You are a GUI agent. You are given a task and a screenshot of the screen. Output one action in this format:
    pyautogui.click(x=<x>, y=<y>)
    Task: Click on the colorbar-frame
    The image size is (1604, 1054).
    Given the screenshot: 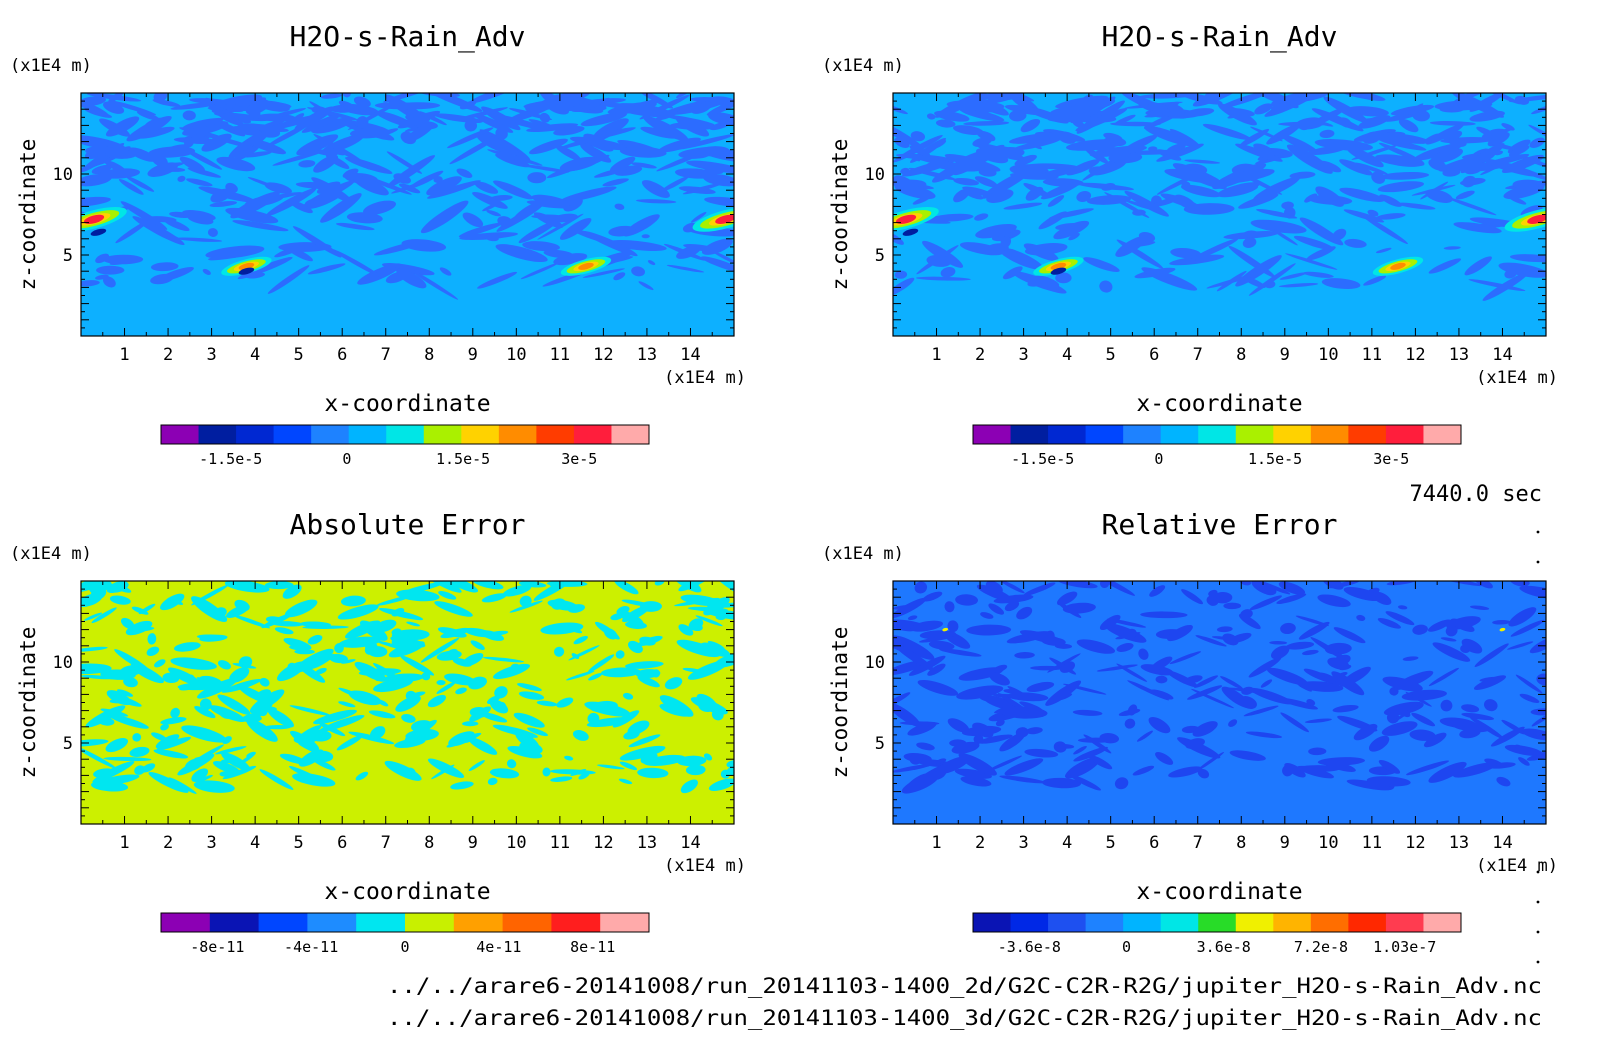 What is the action you would take?
    pyautogui.click(x=1217, y=922)
    